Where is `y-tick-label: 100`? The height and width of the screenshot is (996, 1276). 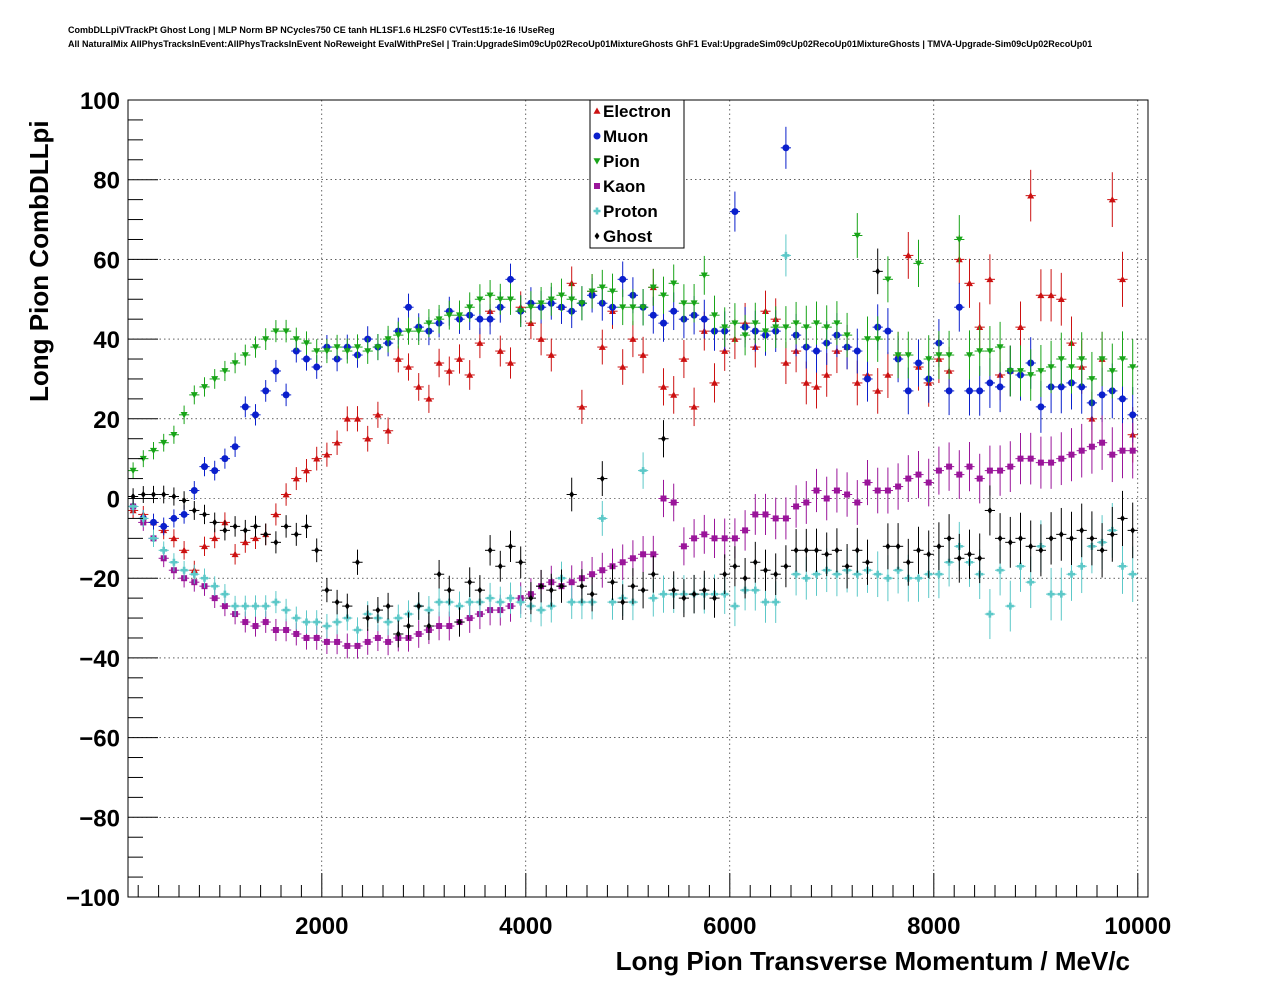
y-tick-label: 100 is located at coordinates (100, 101).